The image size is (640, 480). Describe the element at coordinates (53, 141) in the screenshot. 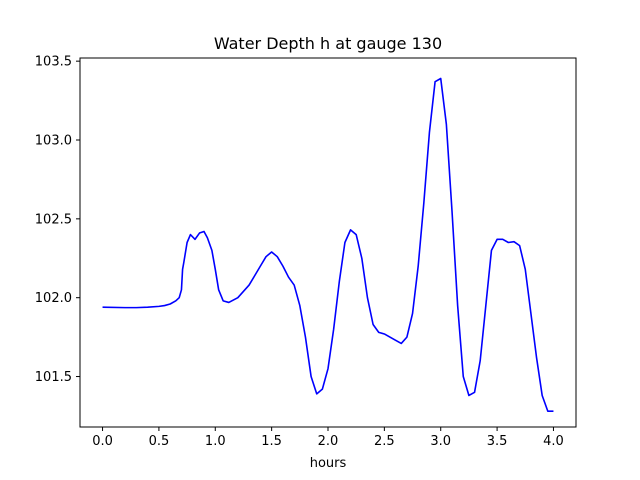

I see `y-tick-label: 103.0` at that location.